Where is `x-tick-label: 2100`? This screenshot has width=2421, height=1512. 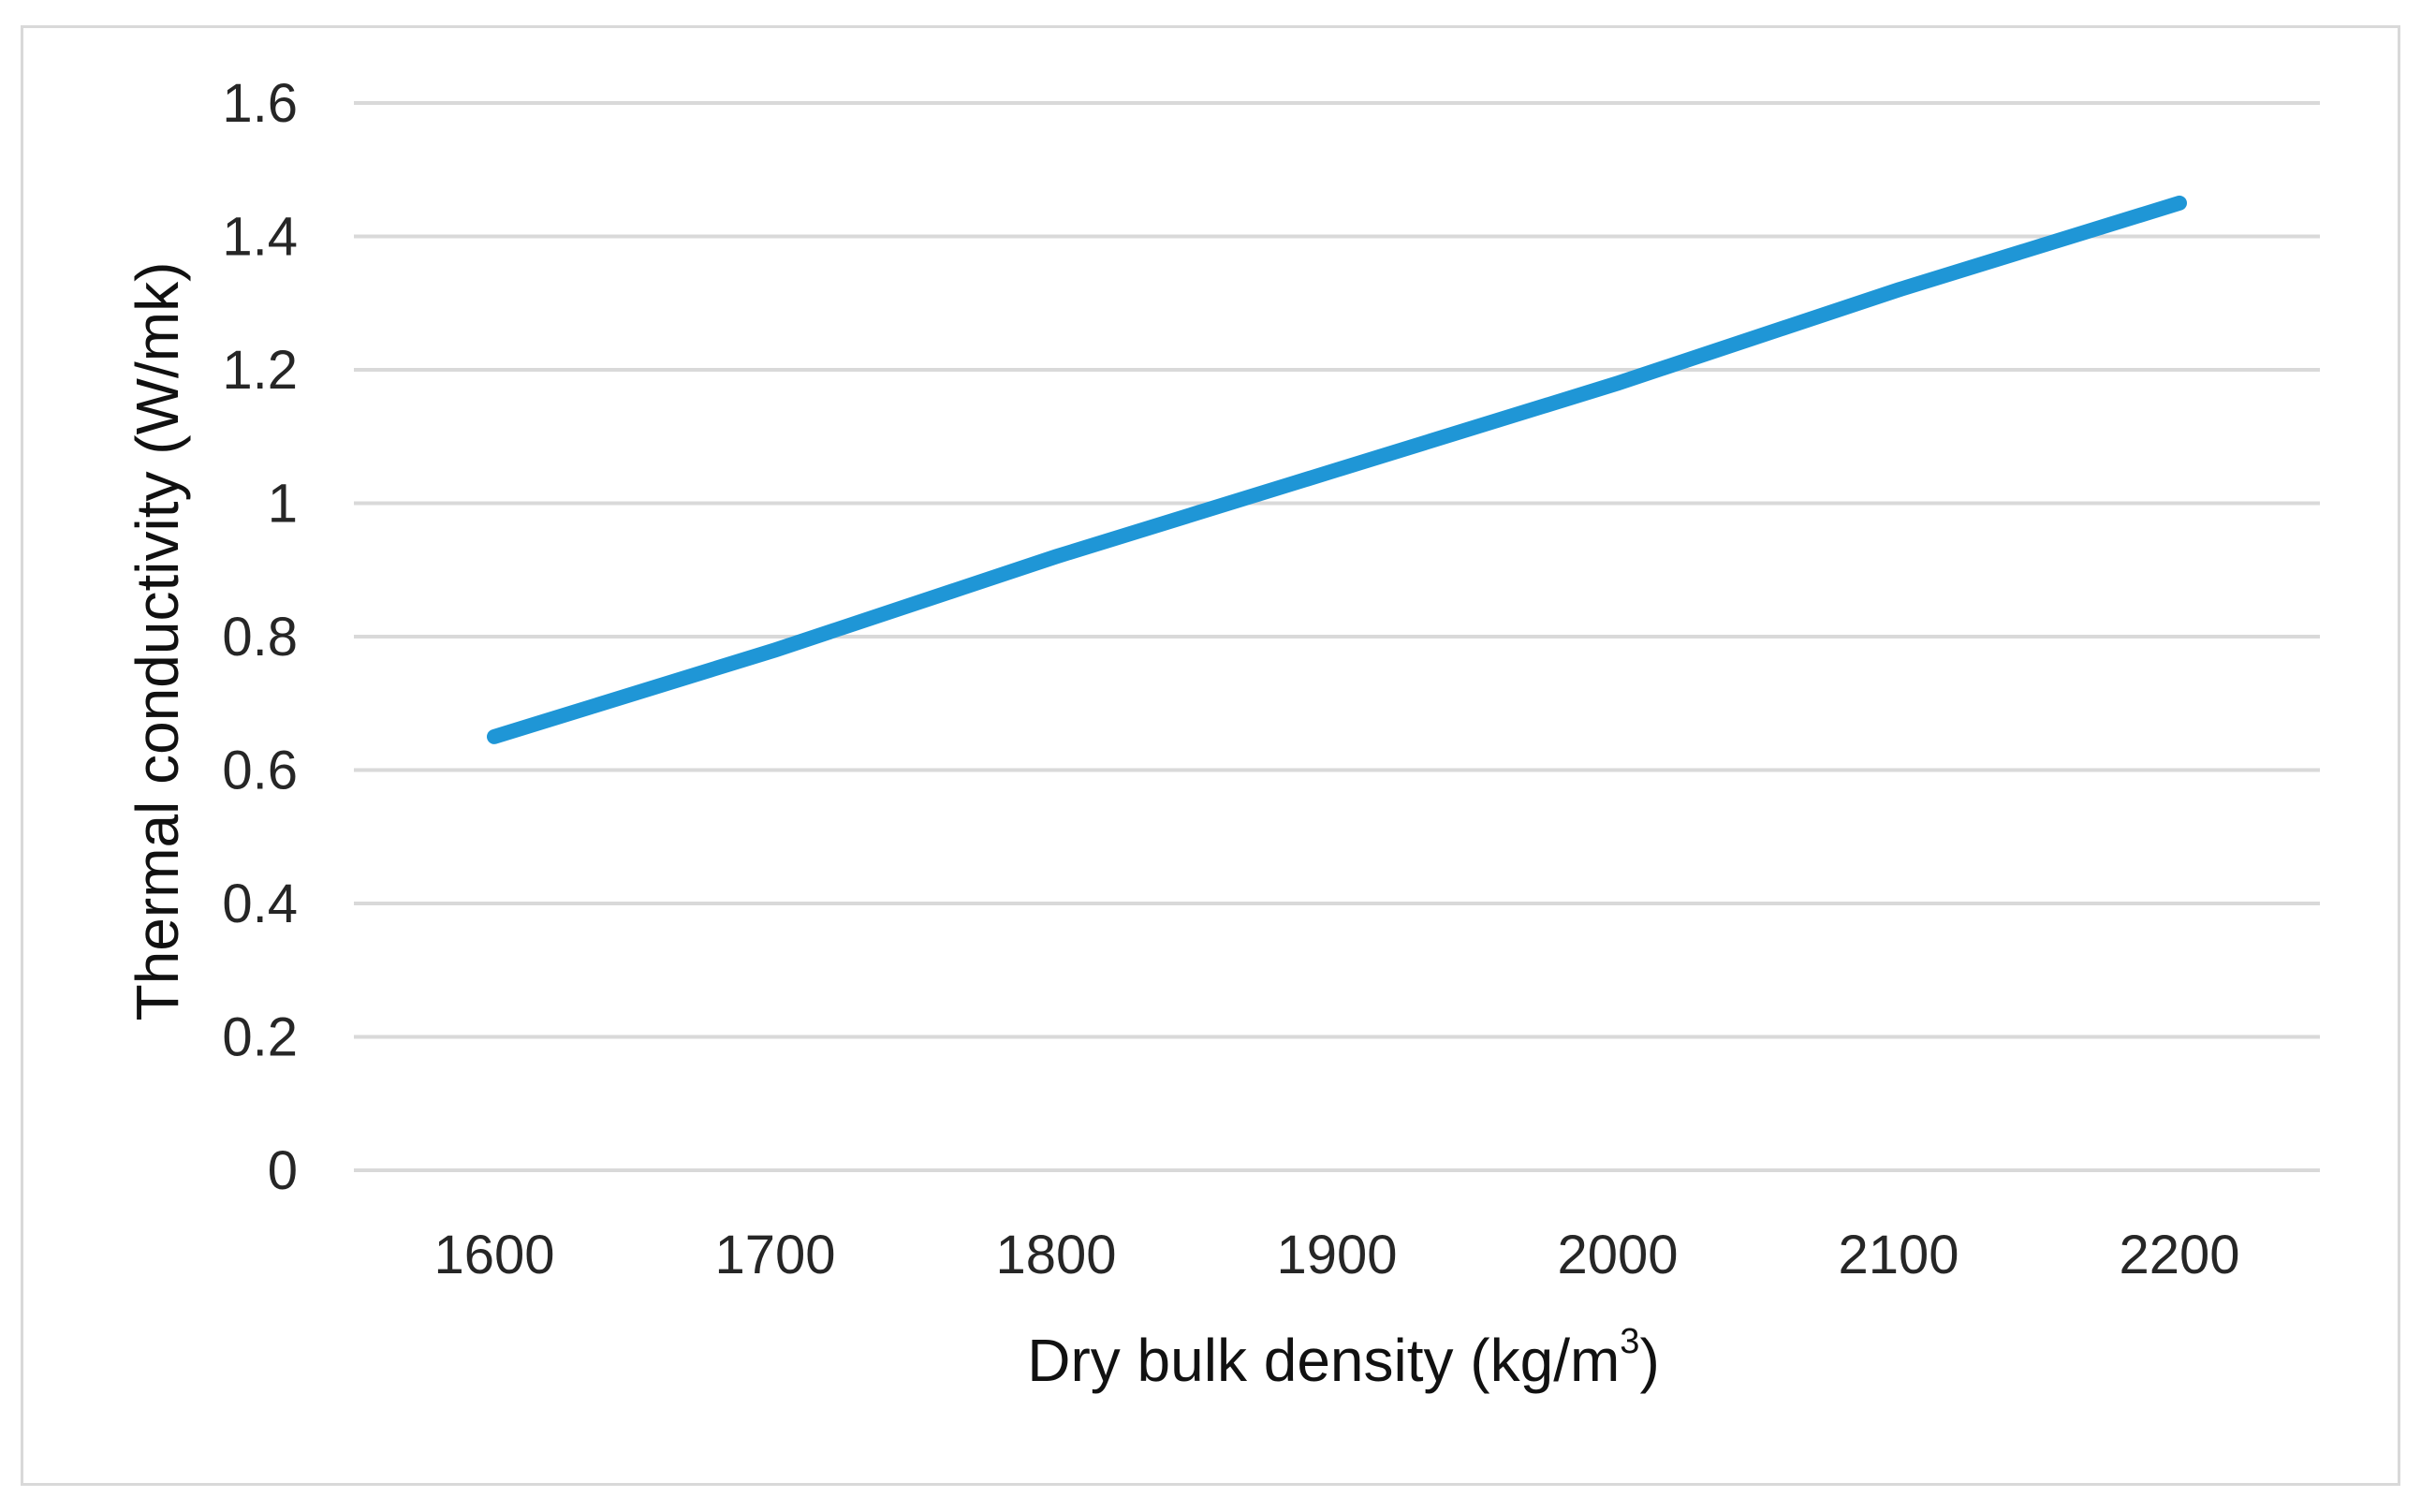 x-tick-label: 2100 is located at coordinates (1899, 1255).